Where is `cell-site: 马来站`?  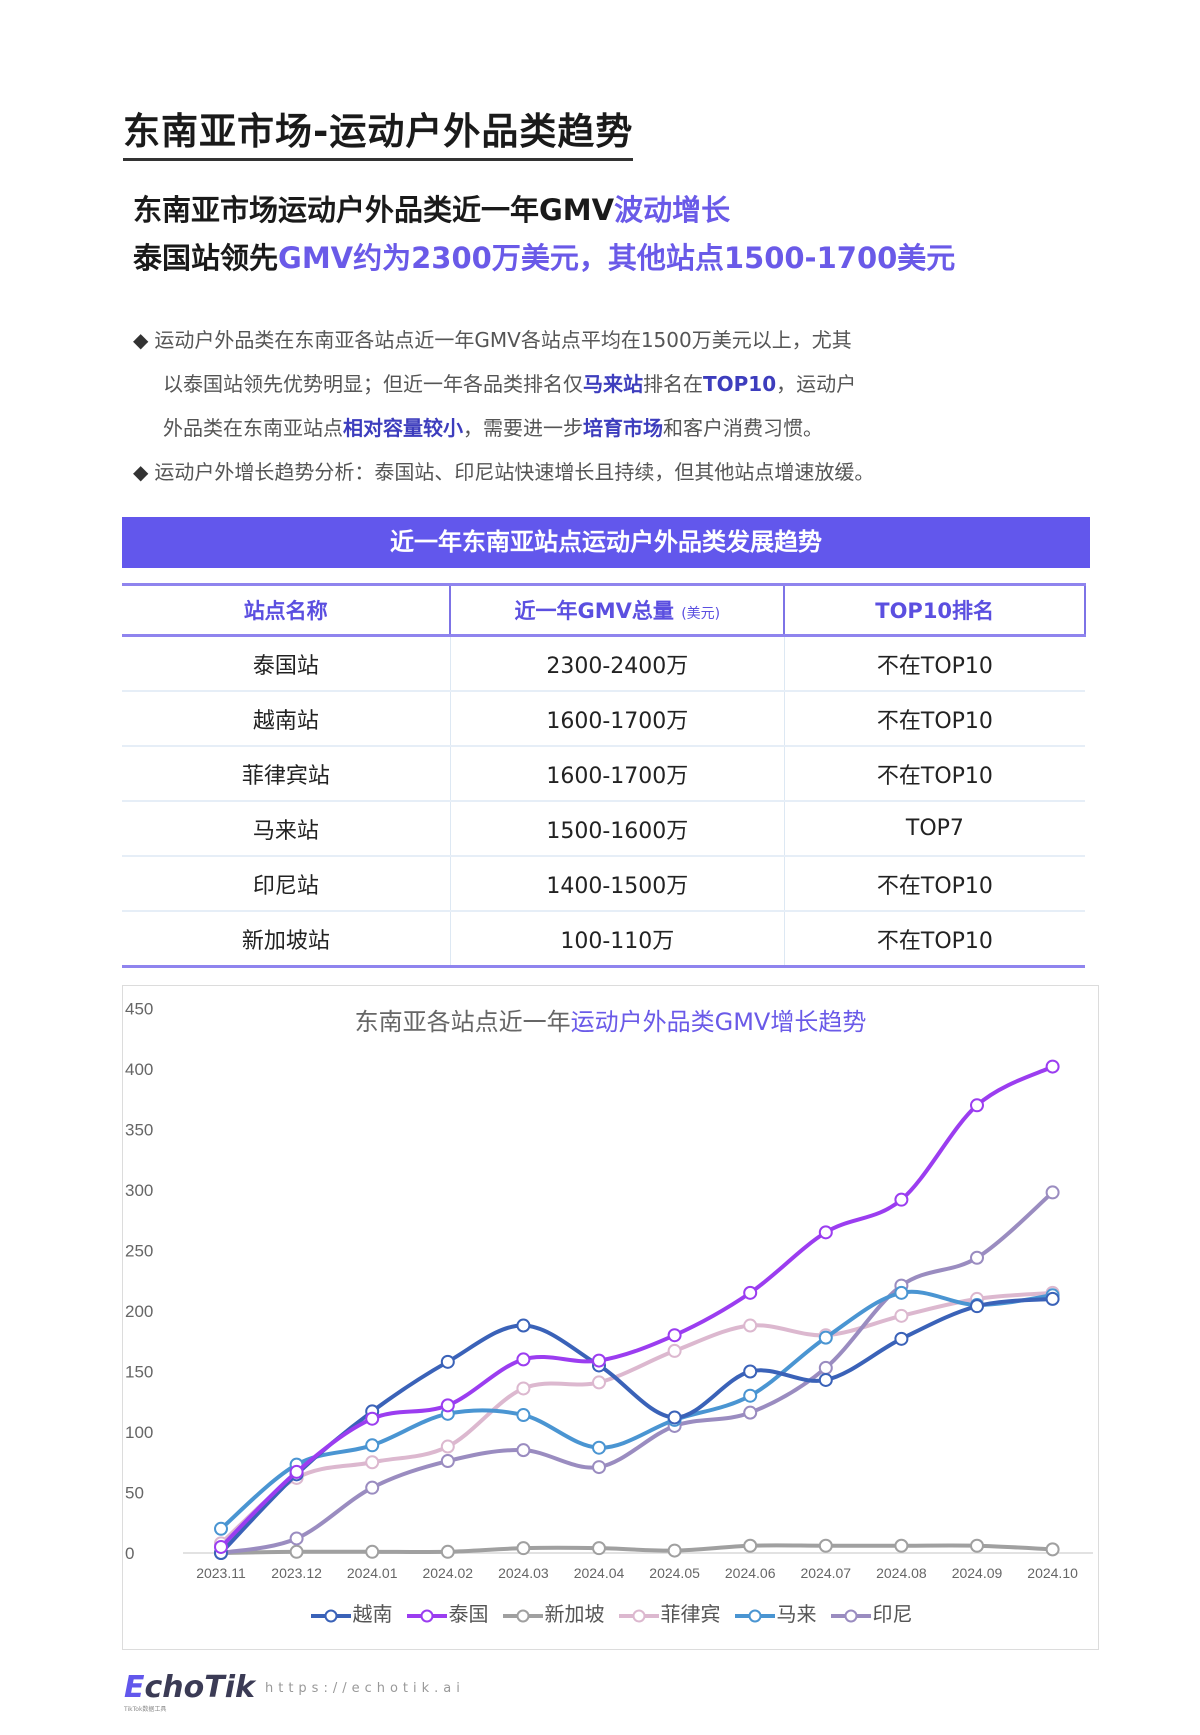
cell-site: 马来站 is located at coordinates (286, 829).